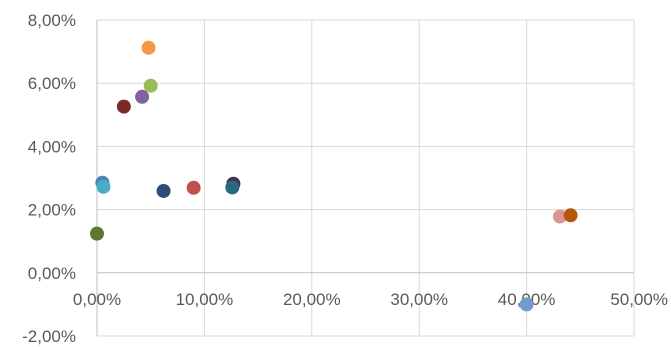 Image resolution: width=671 pixels, height=347 pixels. I want to click on y-tick-label: 8,00%, so click(52, 20).